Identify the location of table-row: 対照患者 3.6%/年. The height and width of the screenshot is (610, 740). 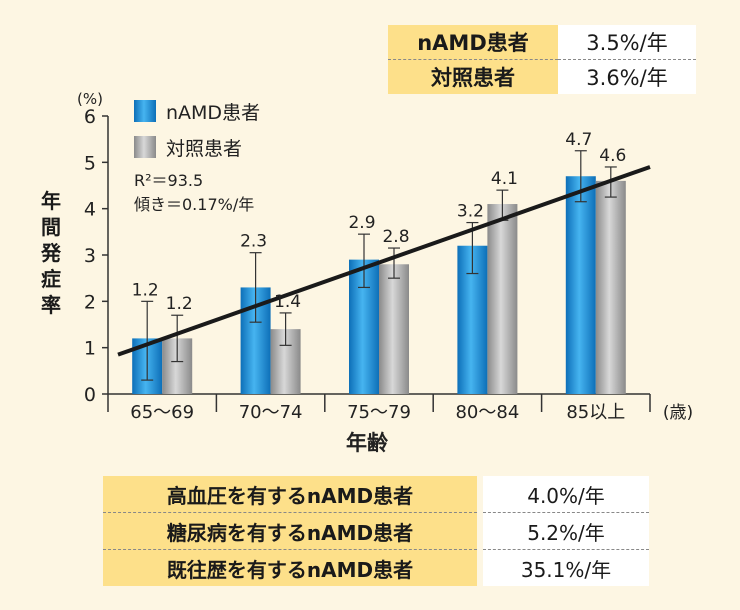
(542, 76).